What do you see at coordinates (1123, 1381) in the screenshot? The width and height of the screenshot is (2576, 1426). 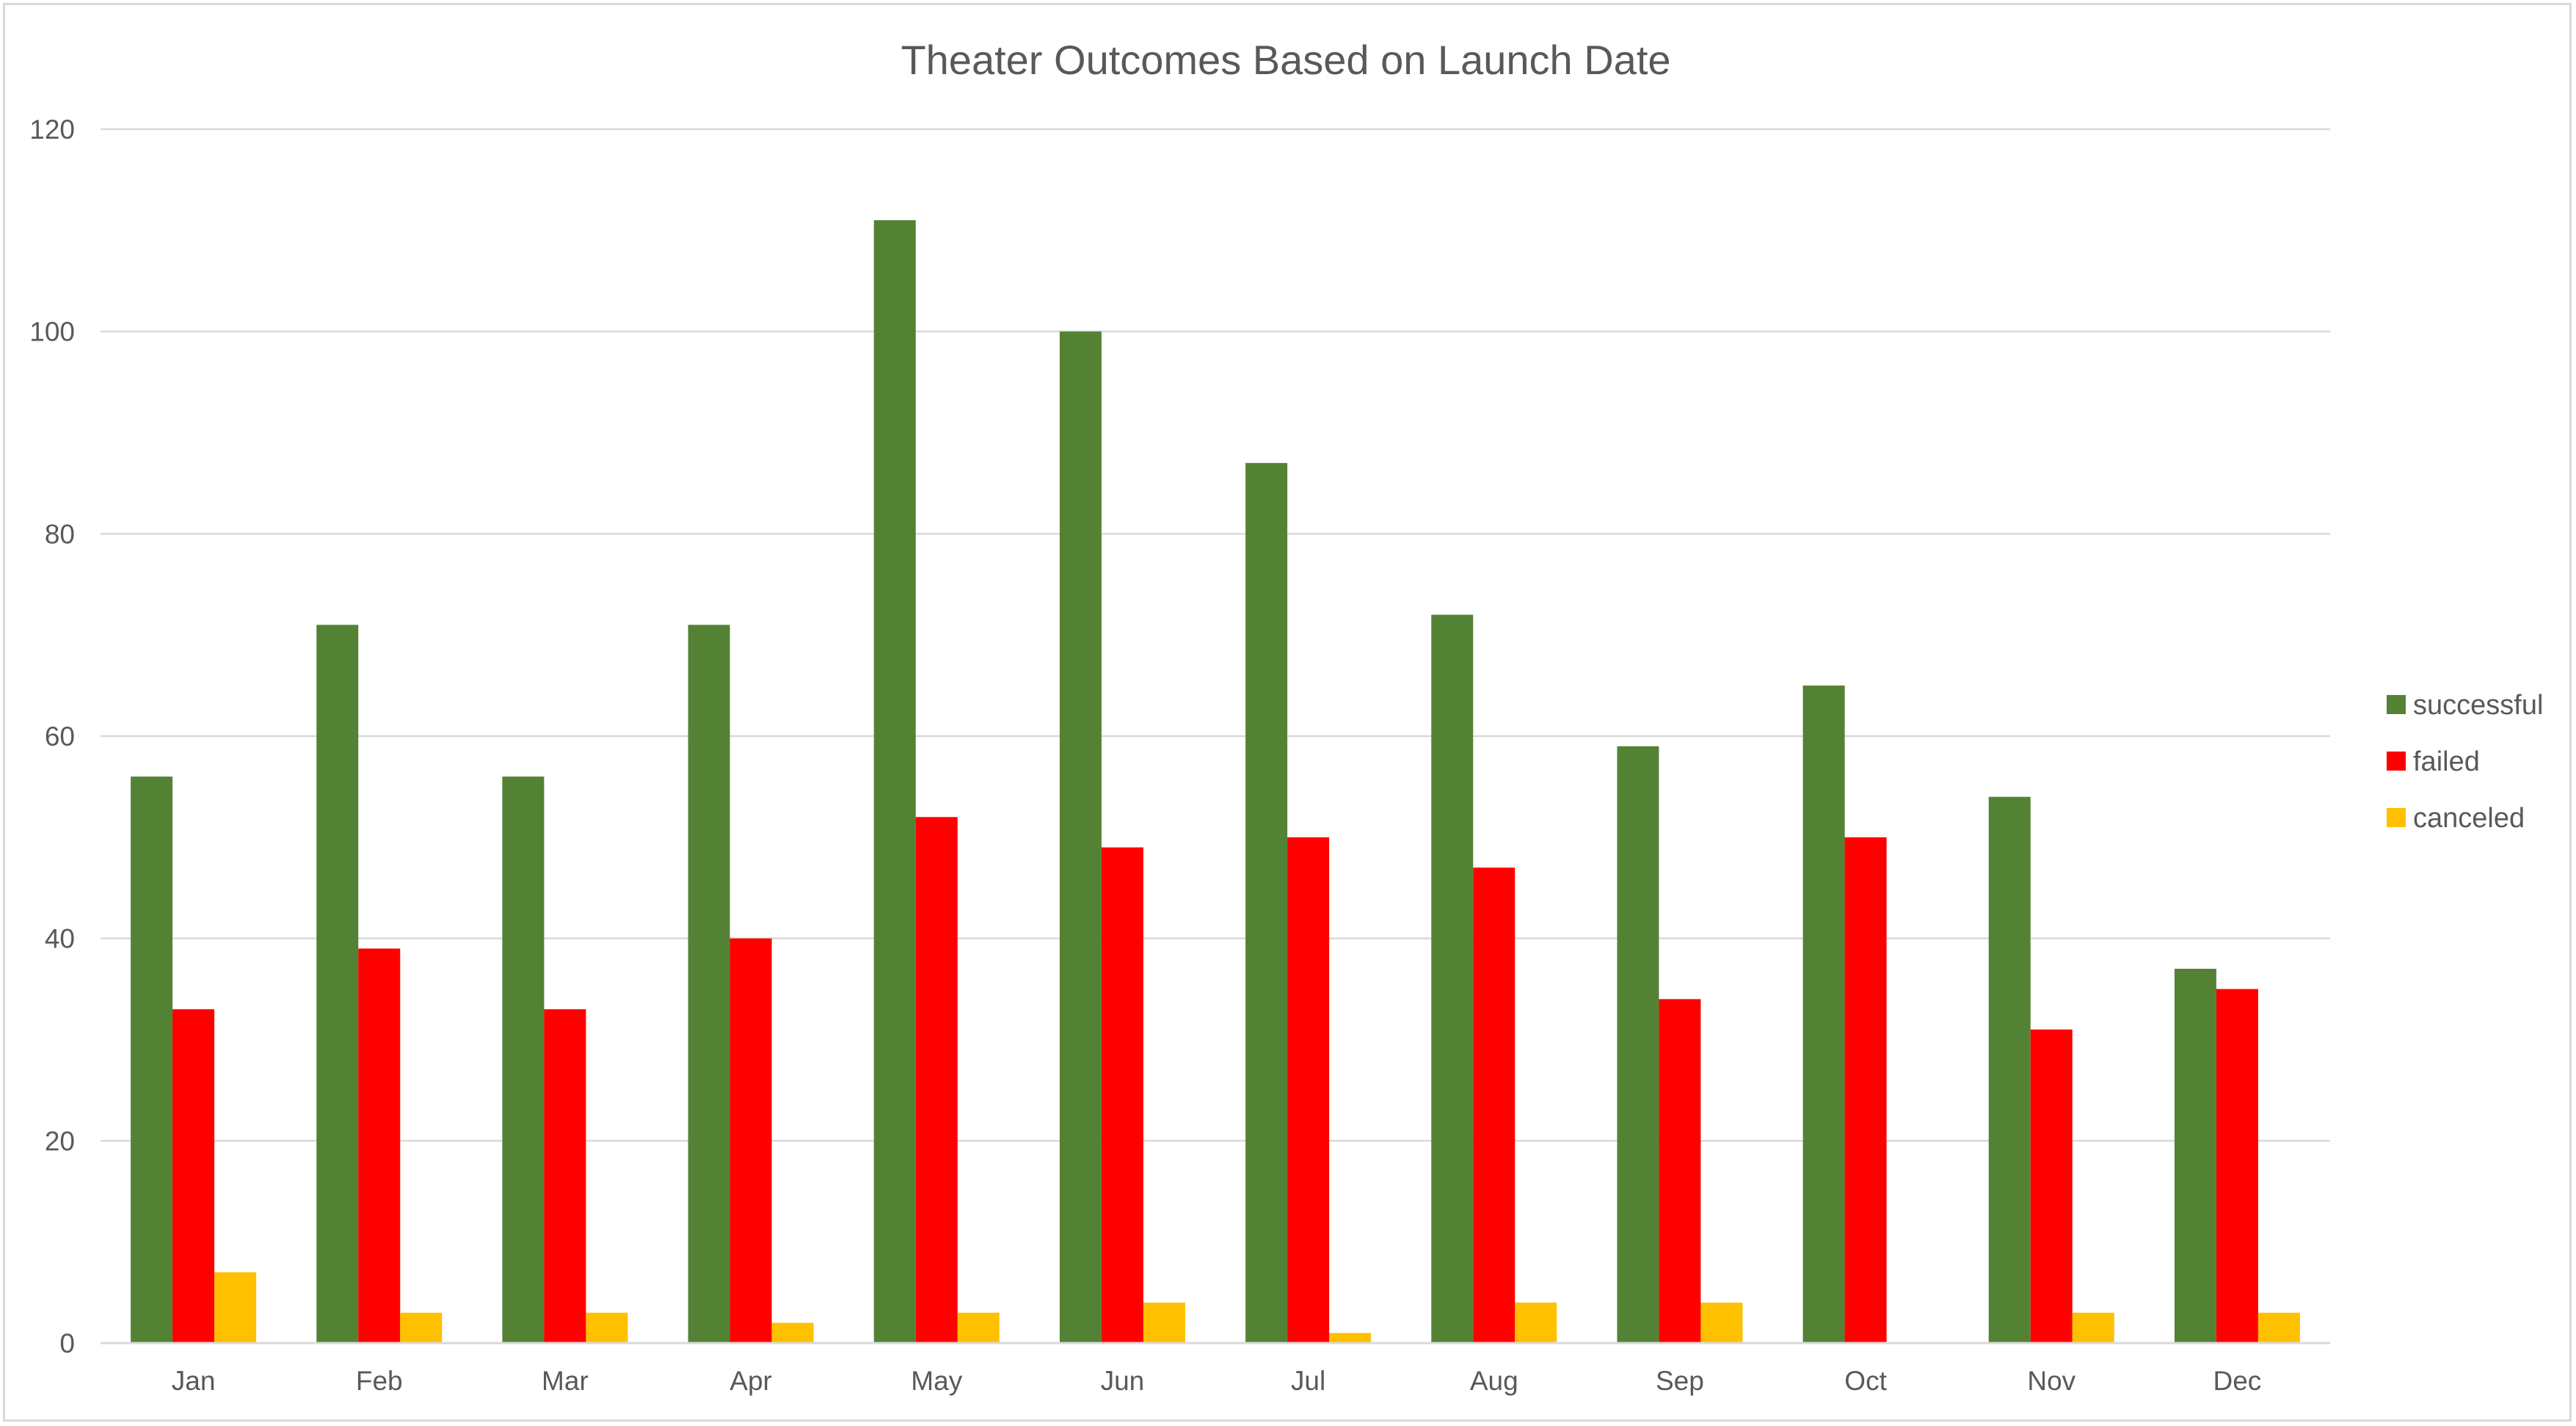 I see `x-tick-label: Jun` at bounding box center [1123, 1381].